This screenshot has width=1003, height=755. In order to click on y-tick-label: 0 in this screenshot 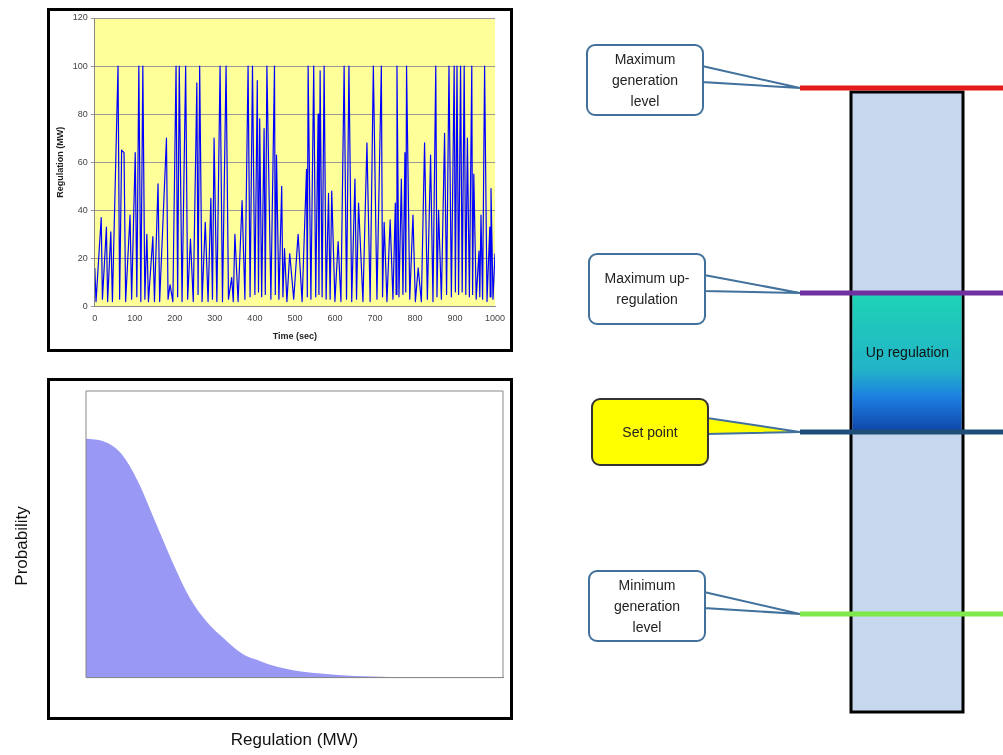, I will do `click(85, 305)`.